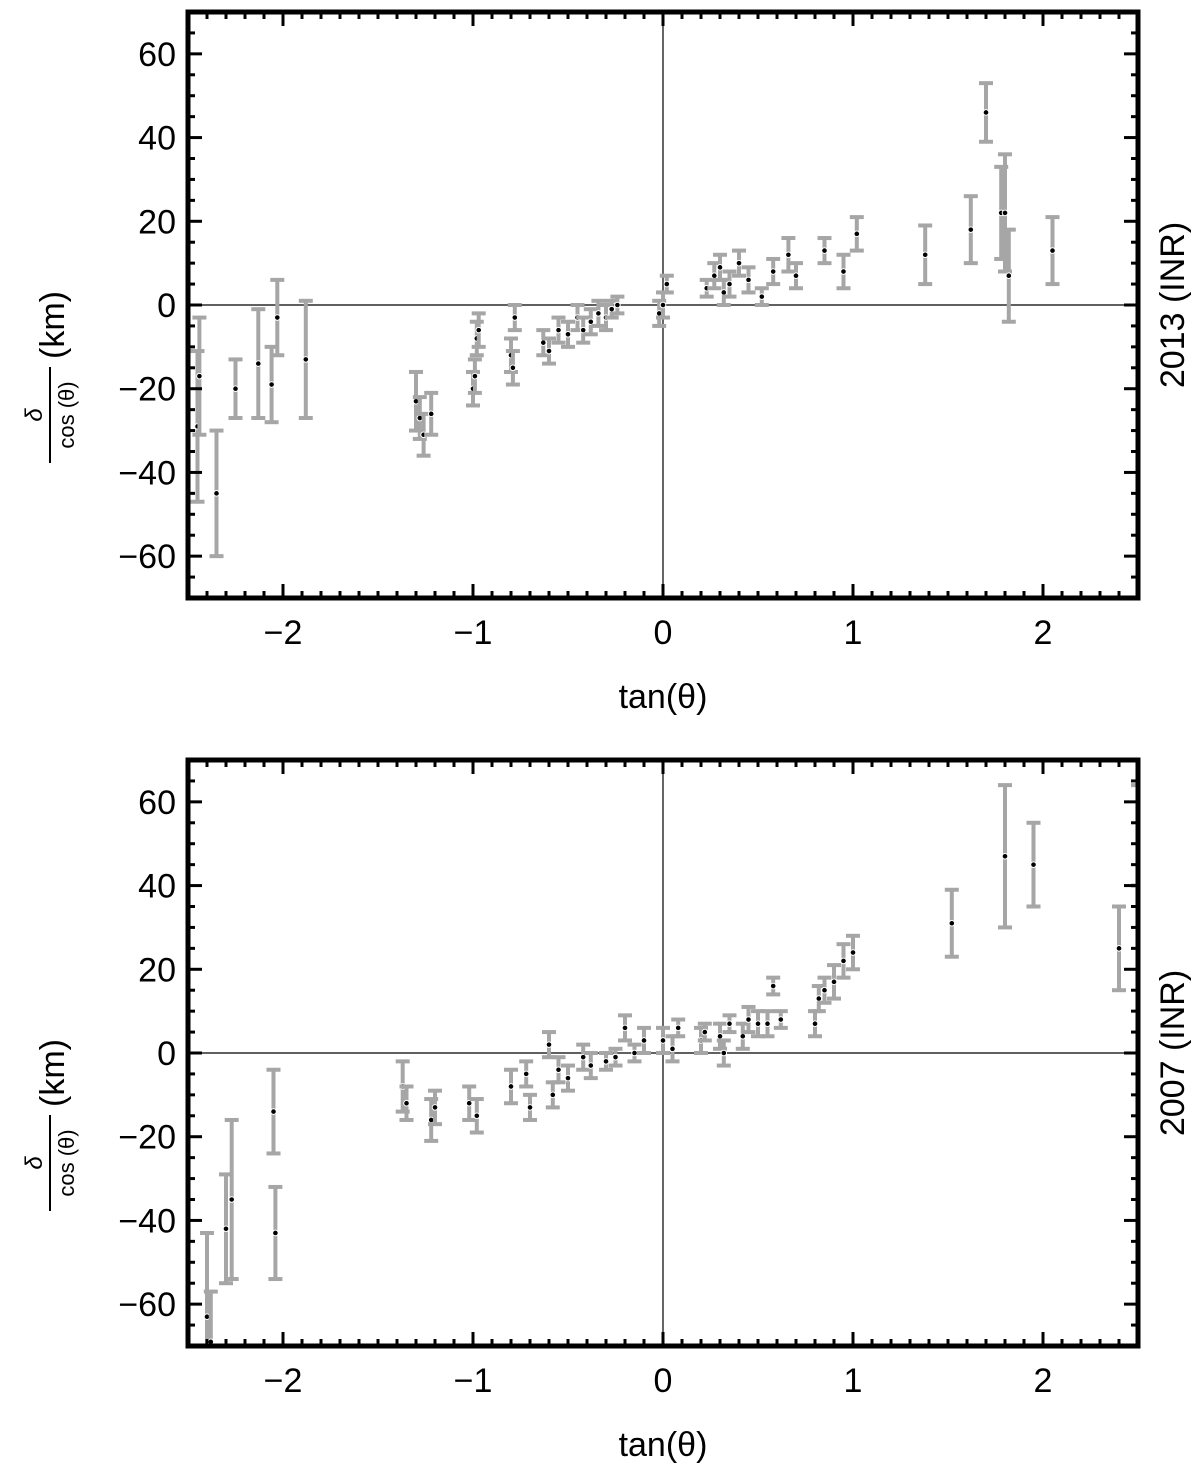  What do you see at coordinates (283, 633) in the screenshot?
I see `x-tick-label: −2` at bounding box center [283, 633].